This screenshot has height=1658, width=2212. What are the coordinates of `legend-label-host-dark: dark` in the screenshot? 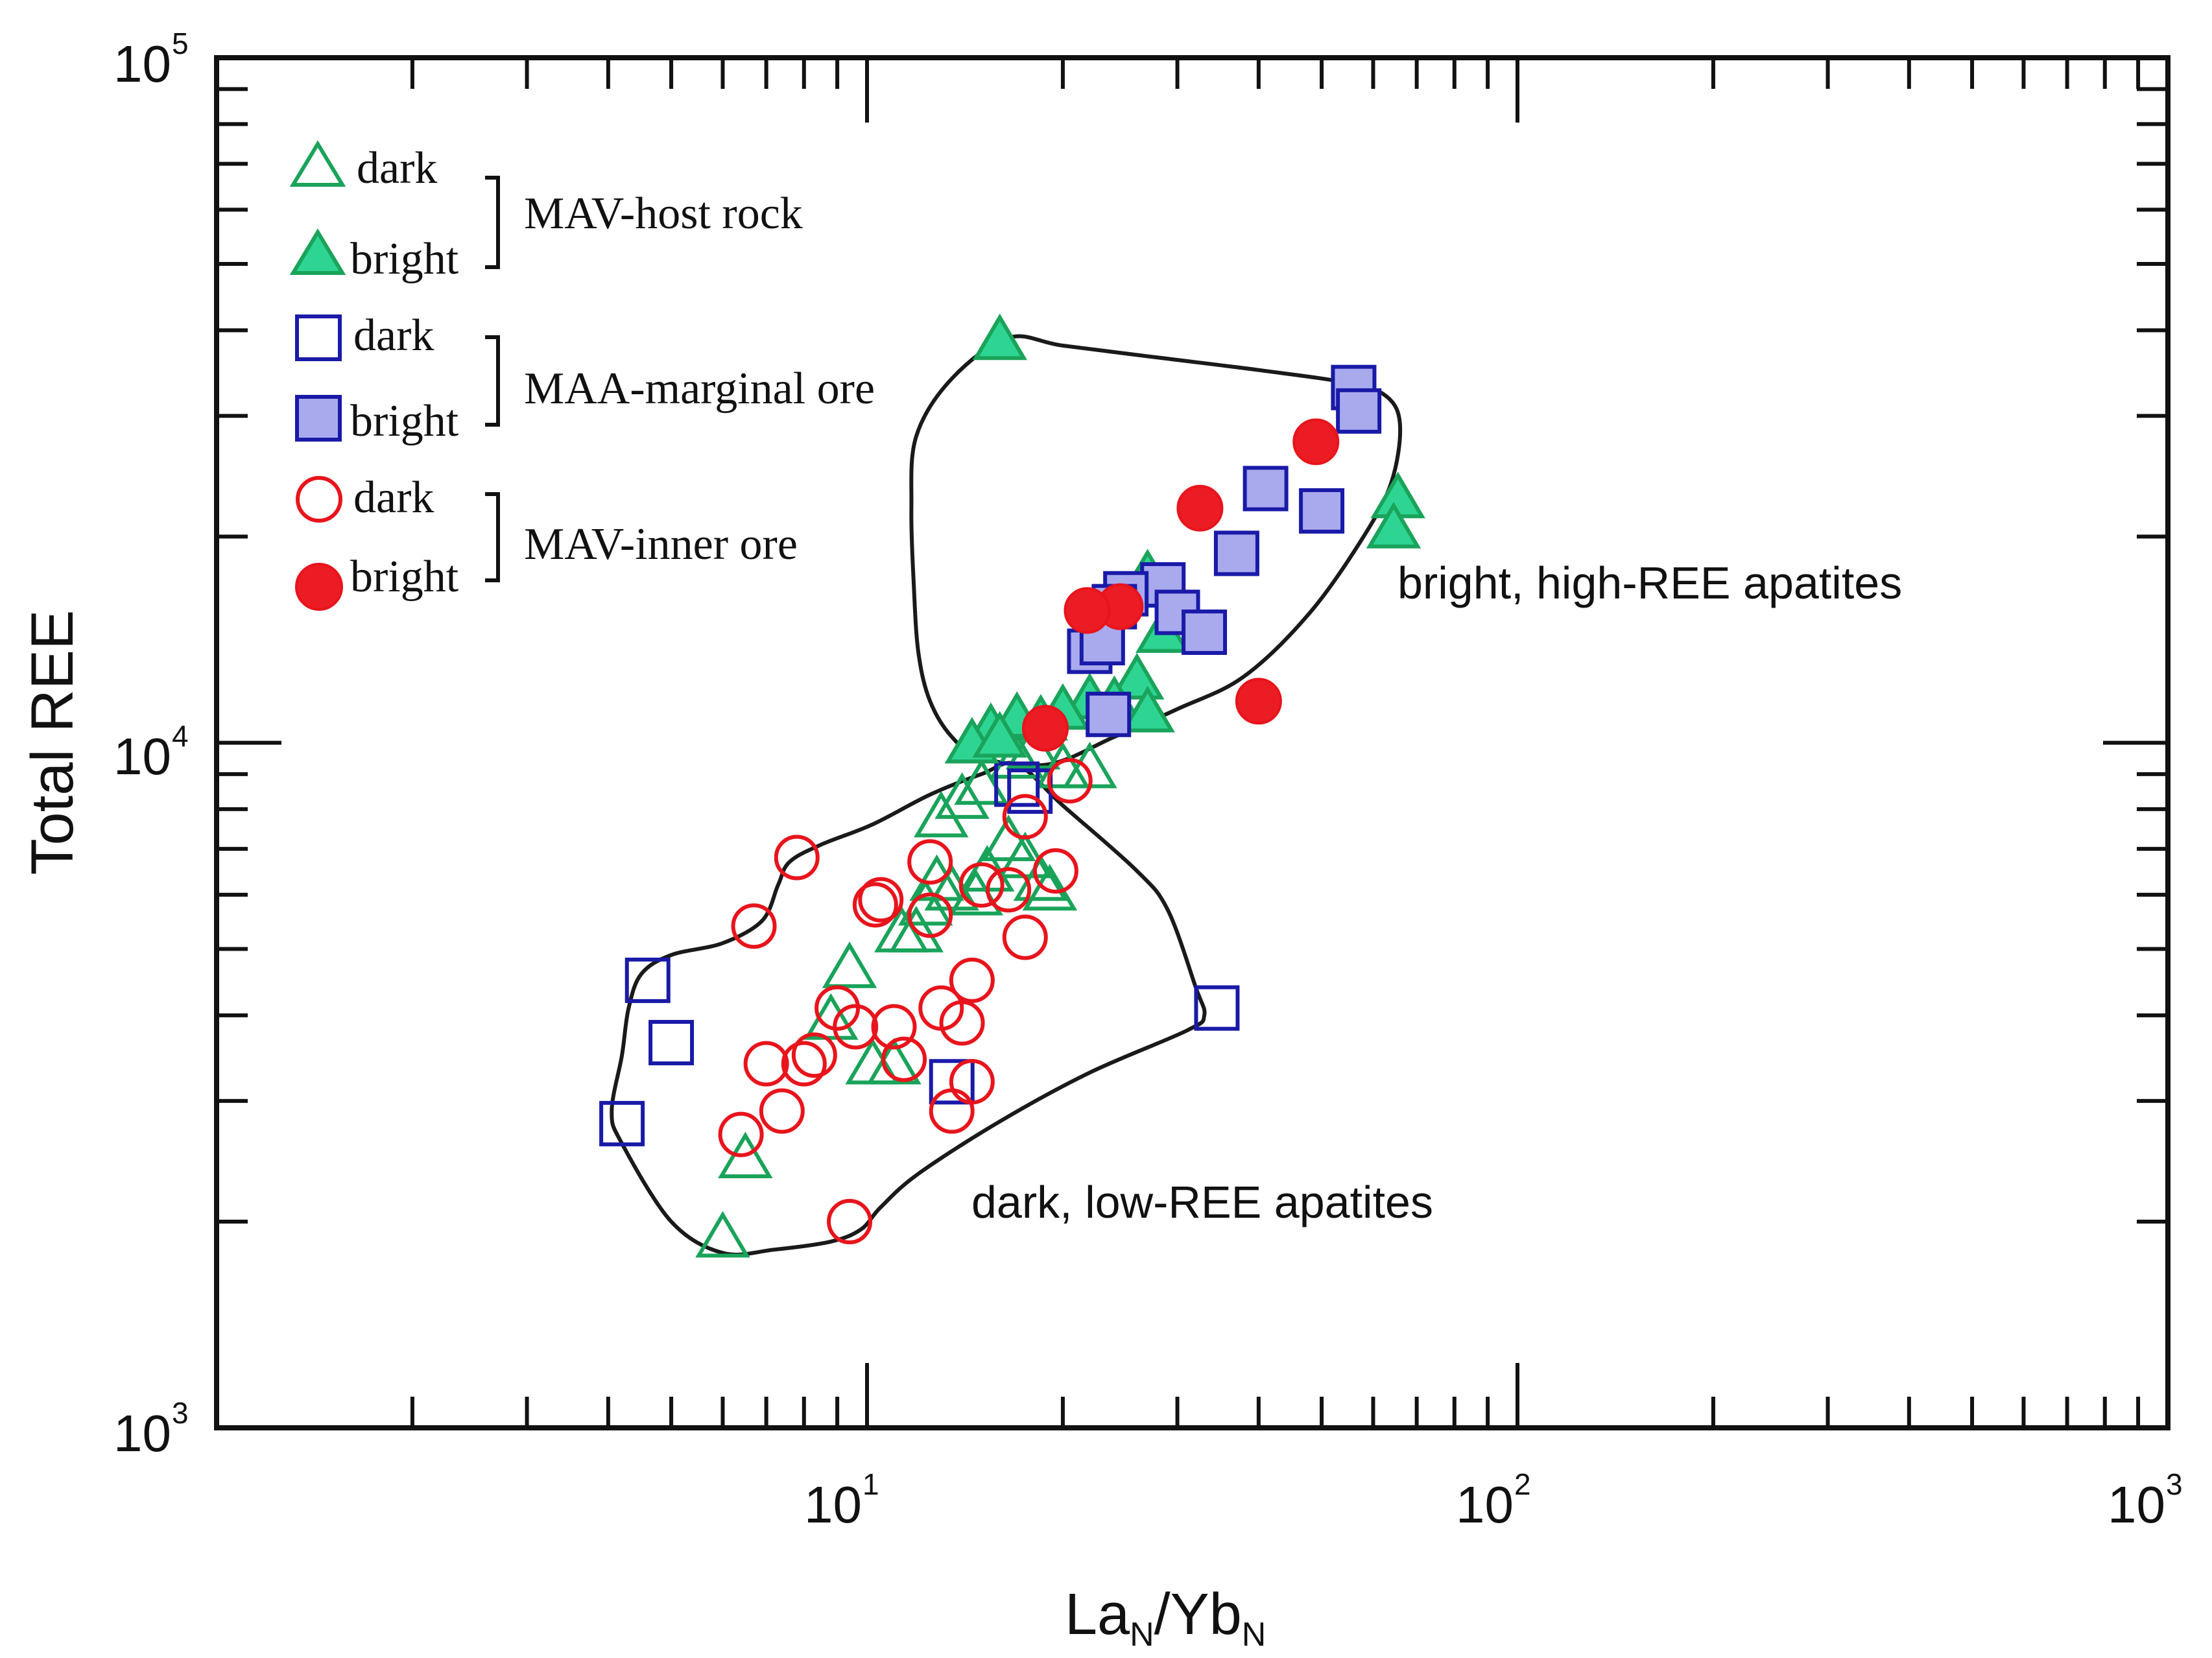 It's located at (397, 168).